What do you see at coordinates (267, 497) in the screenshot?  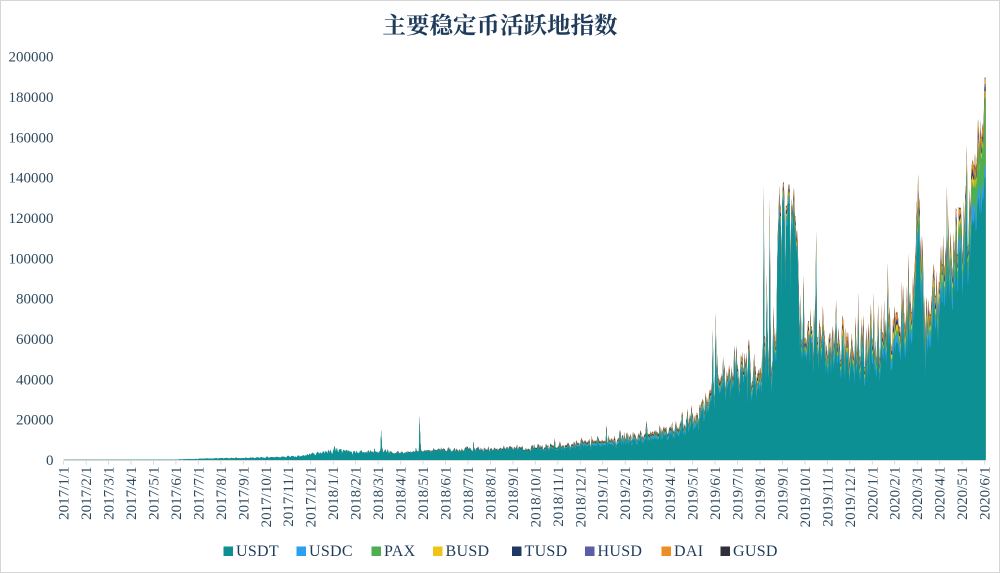 I see `svg-text: 2017/10/1` at bounding box center [267, 497].